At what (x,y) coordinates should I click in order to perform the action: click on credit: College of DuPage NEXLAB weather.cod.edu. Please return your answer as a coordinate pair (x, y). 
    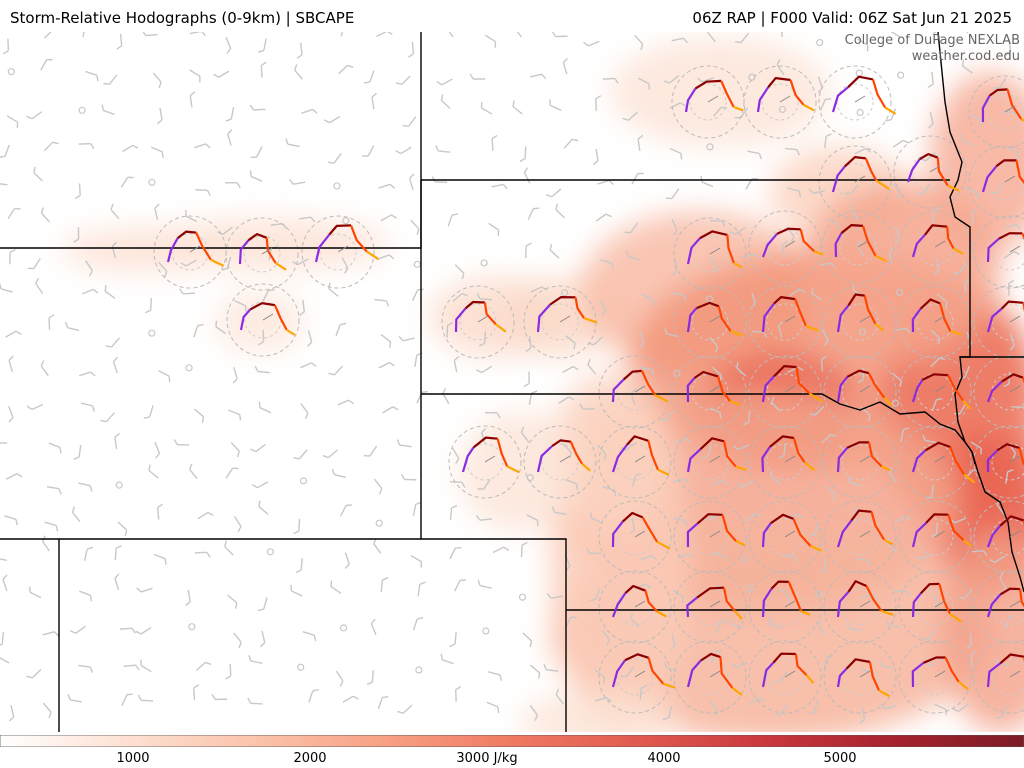
    Looking at the image, I should click on (932, 49).